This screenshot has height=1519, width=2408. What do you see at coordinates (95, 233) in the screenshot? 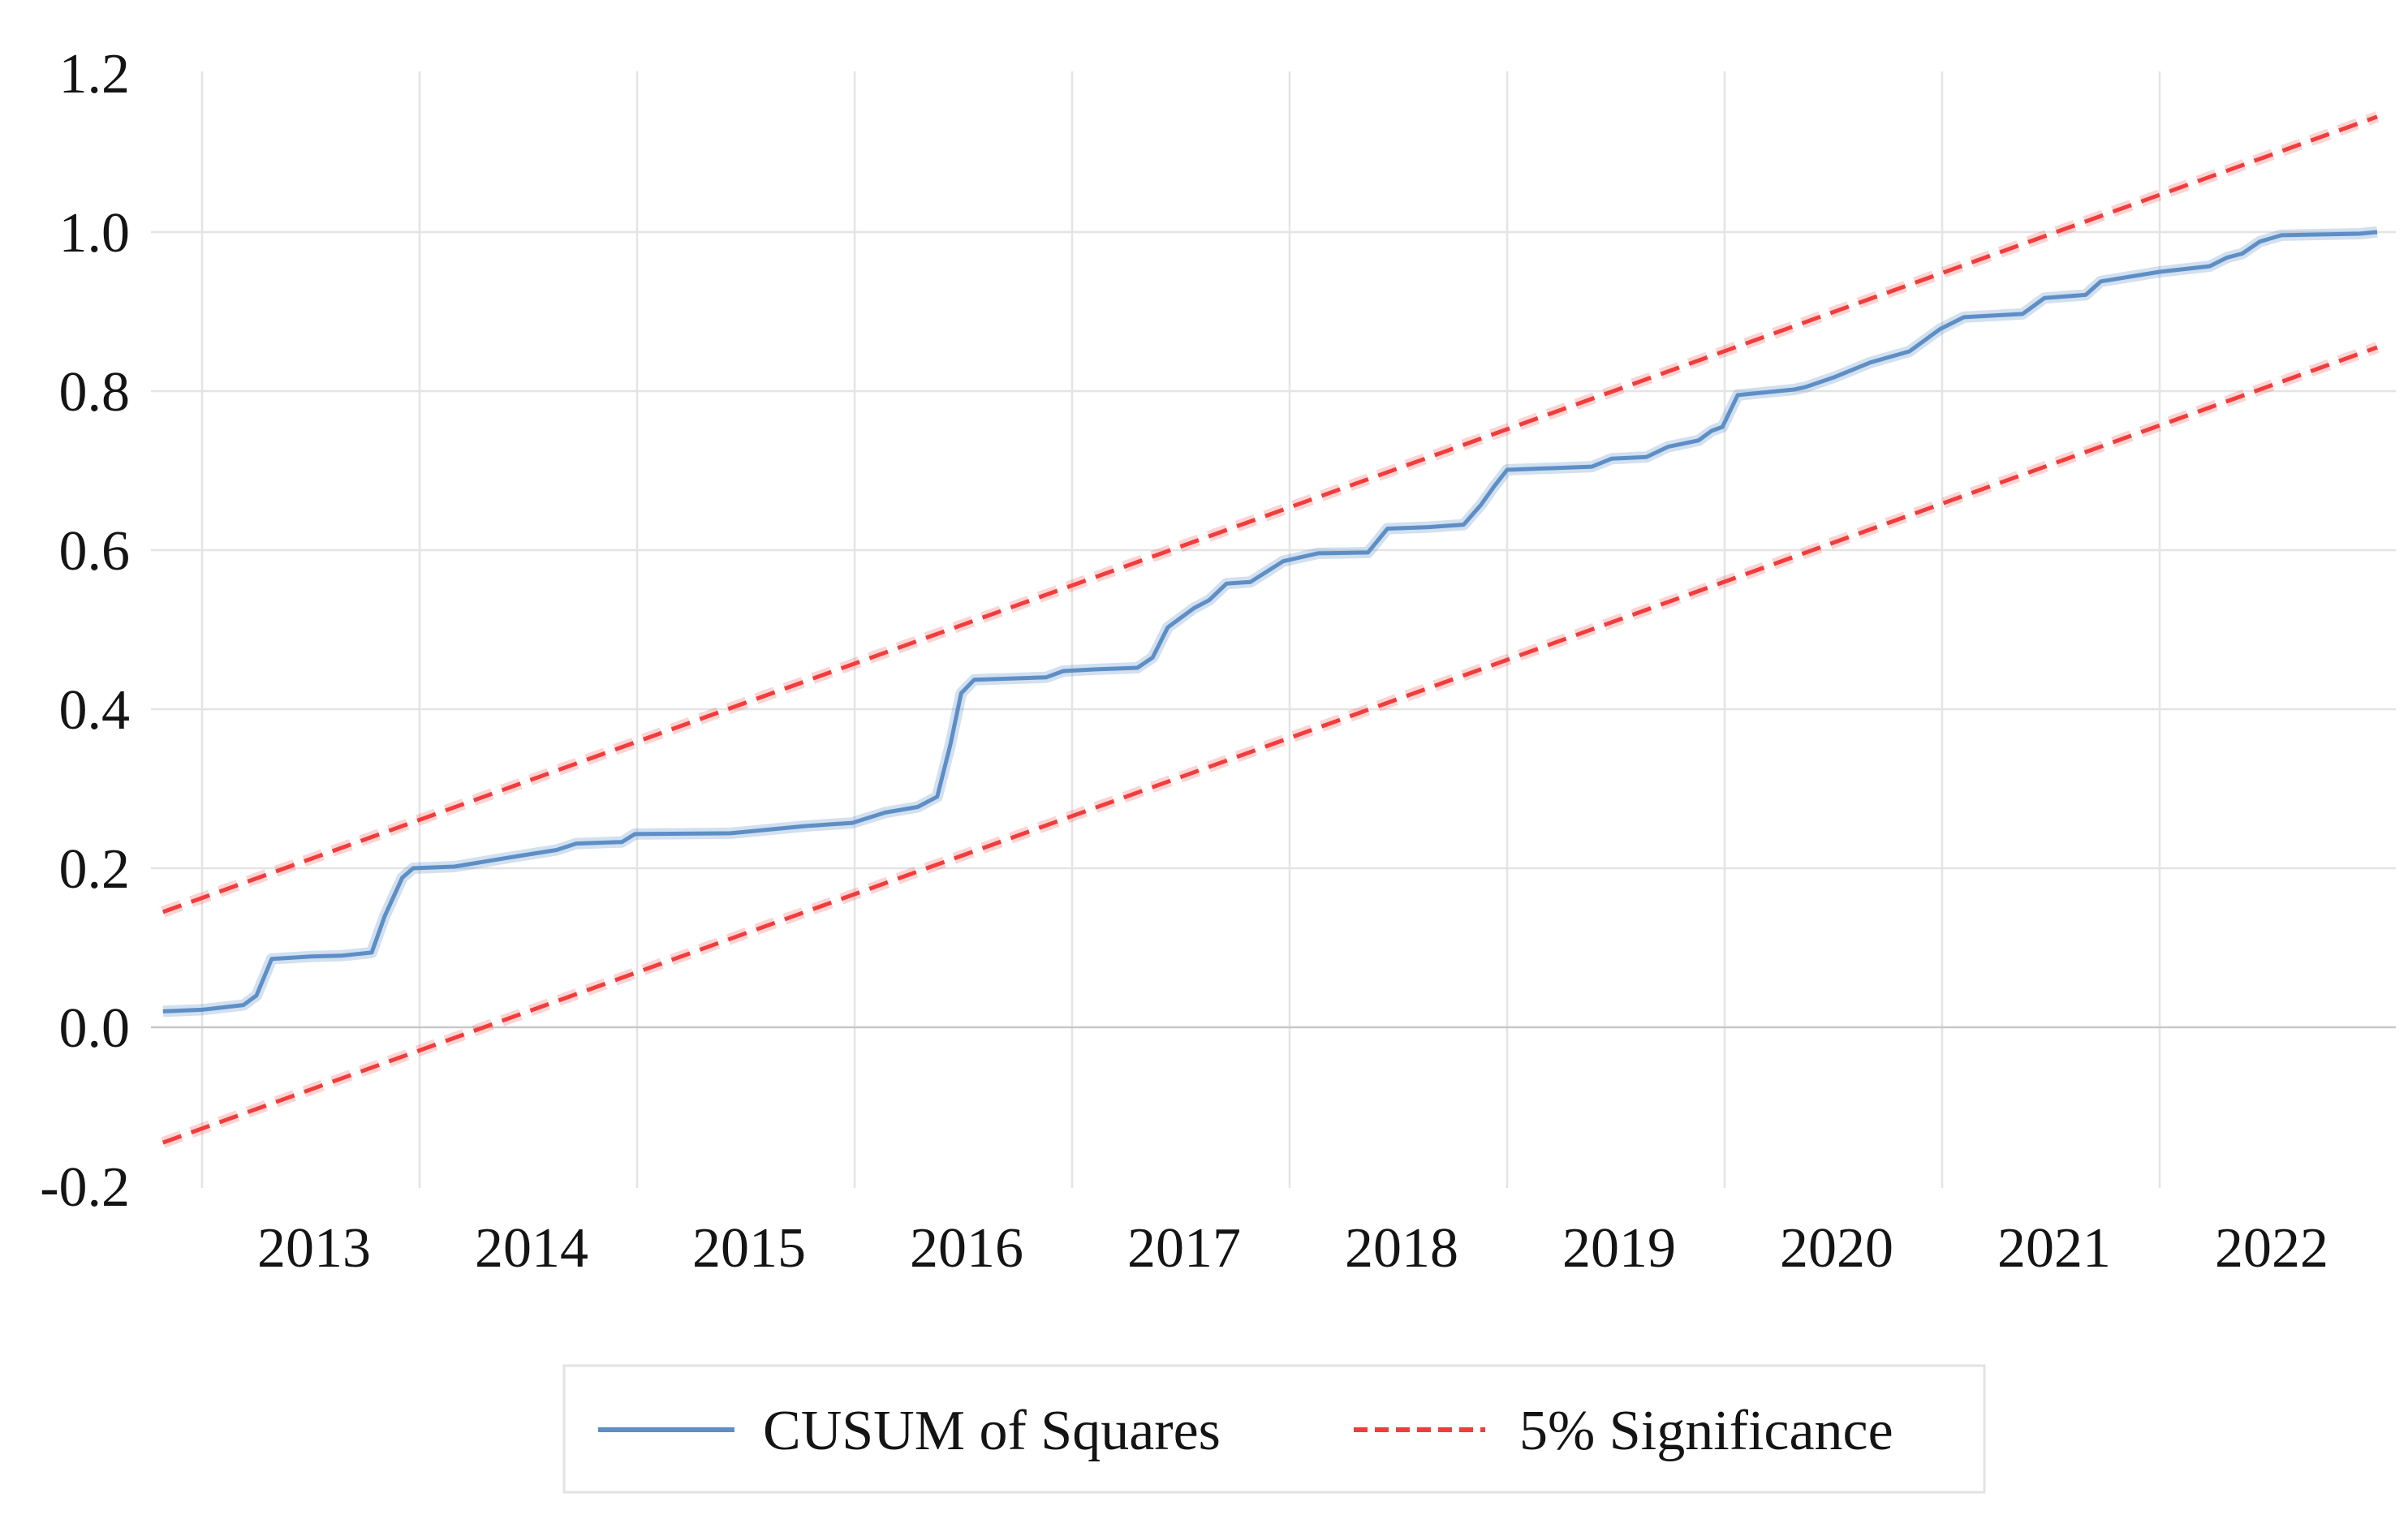
I see `y-axis-tick-label: 1.0` at bounding box center [95, 233].